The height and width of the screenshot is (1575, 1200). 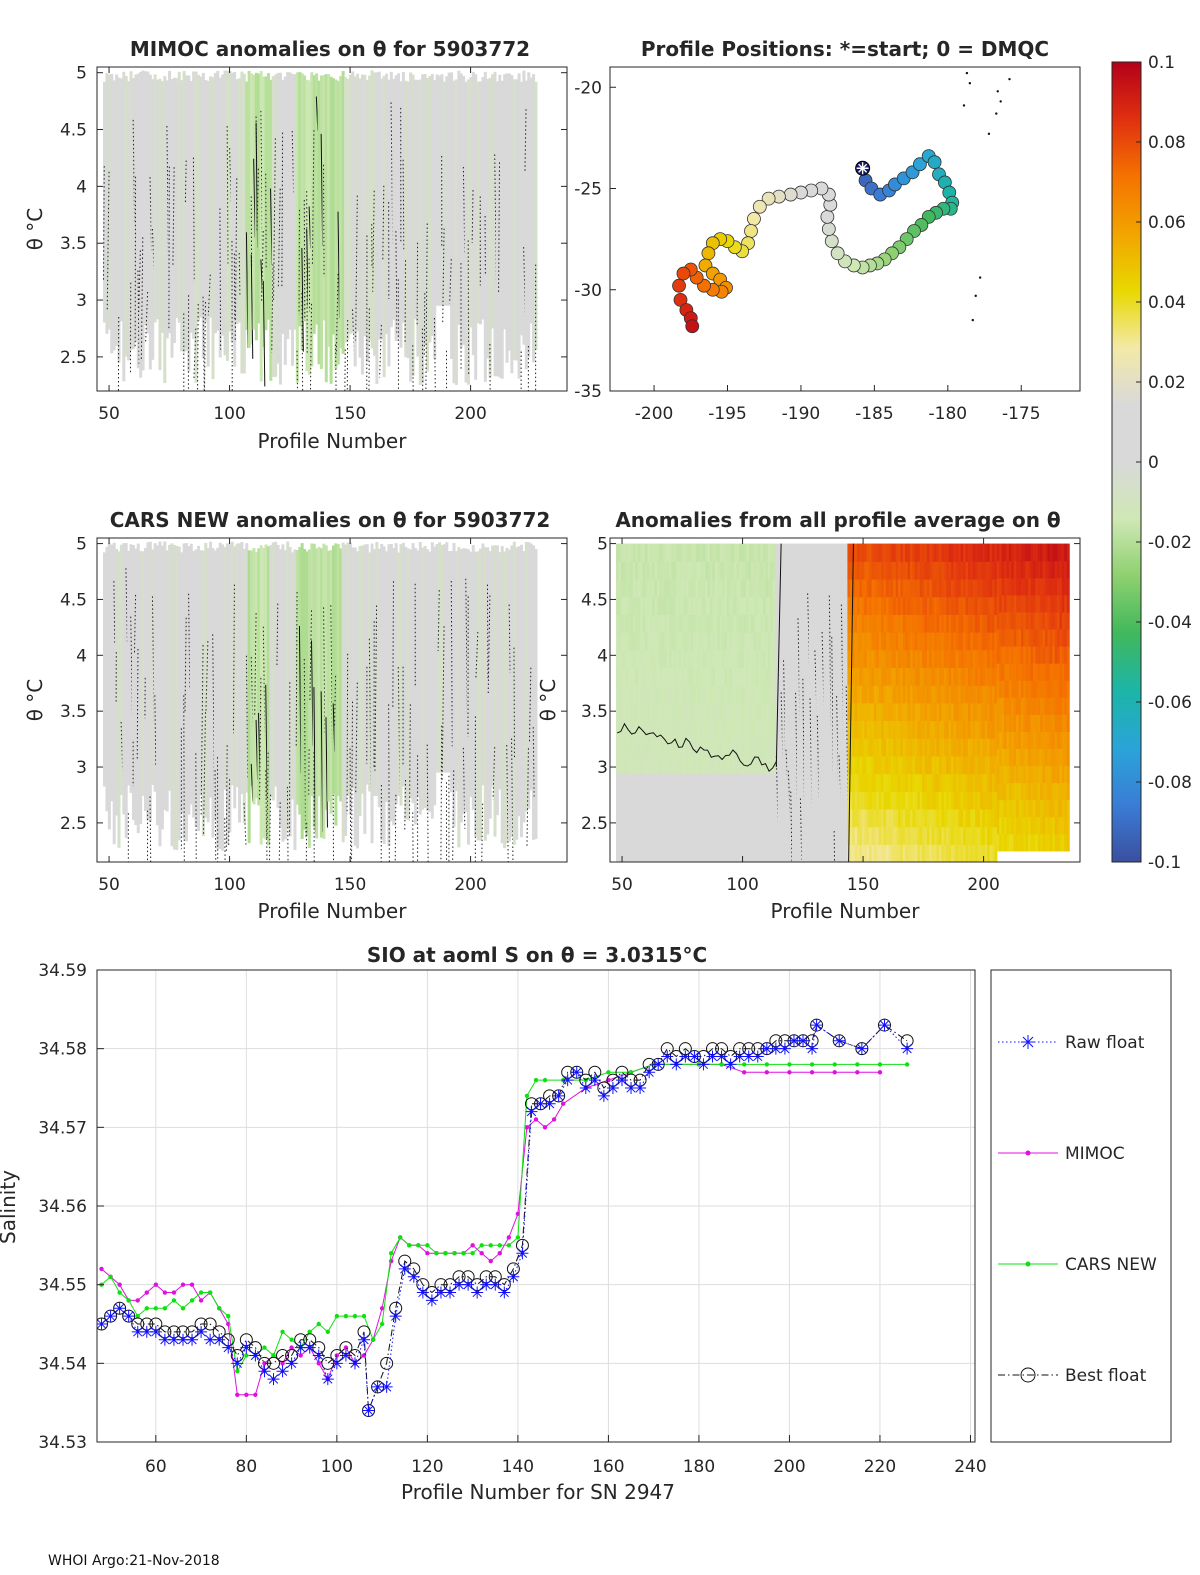 I want to click on y-tick-label: -25, so click(x=588, y=190).